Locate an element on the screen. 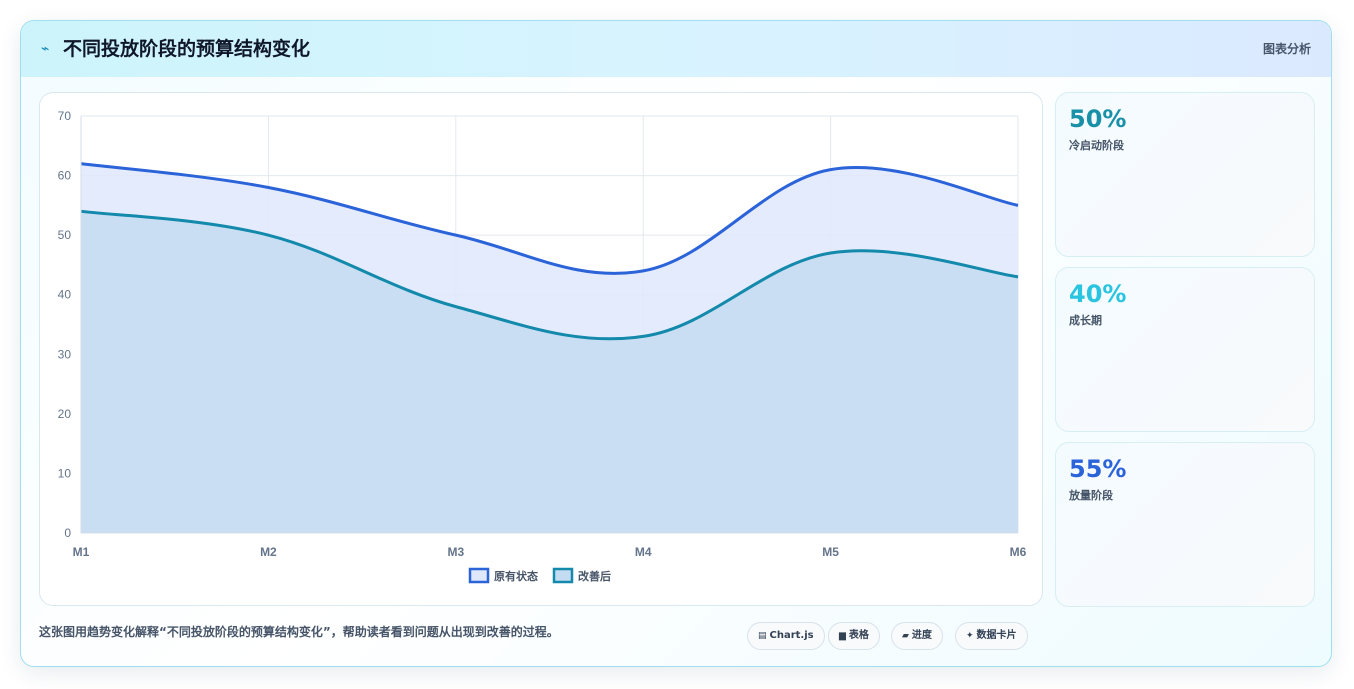  stat-label: 冷启动阶段 is located at coordinates (1096, 145).